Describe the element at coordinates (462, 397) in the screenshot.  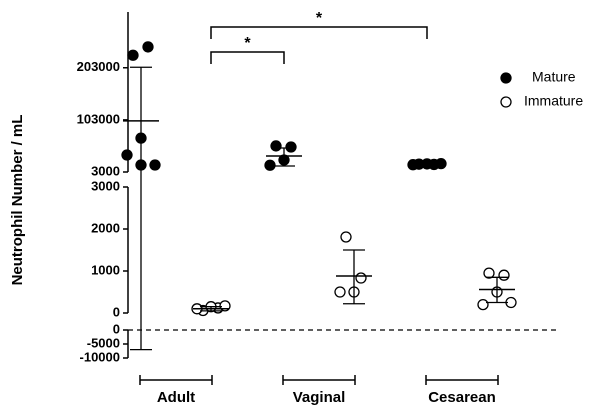
I see `x-tick-label: Cesarean` at that location.